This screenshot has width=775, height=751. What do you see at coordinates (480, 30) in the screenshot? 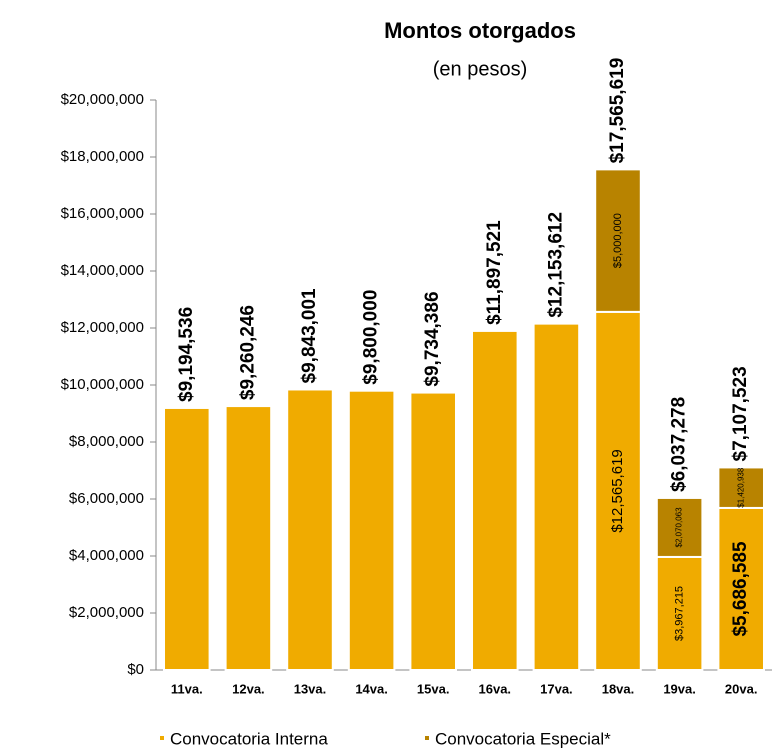
I see `chart-title: Montos otorgados` at bounding box center [480, 30].